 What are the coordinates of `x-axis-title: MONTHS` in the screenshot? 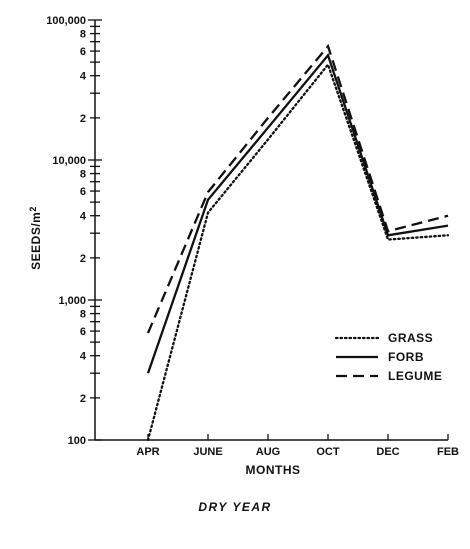 It's located at (273, 470).